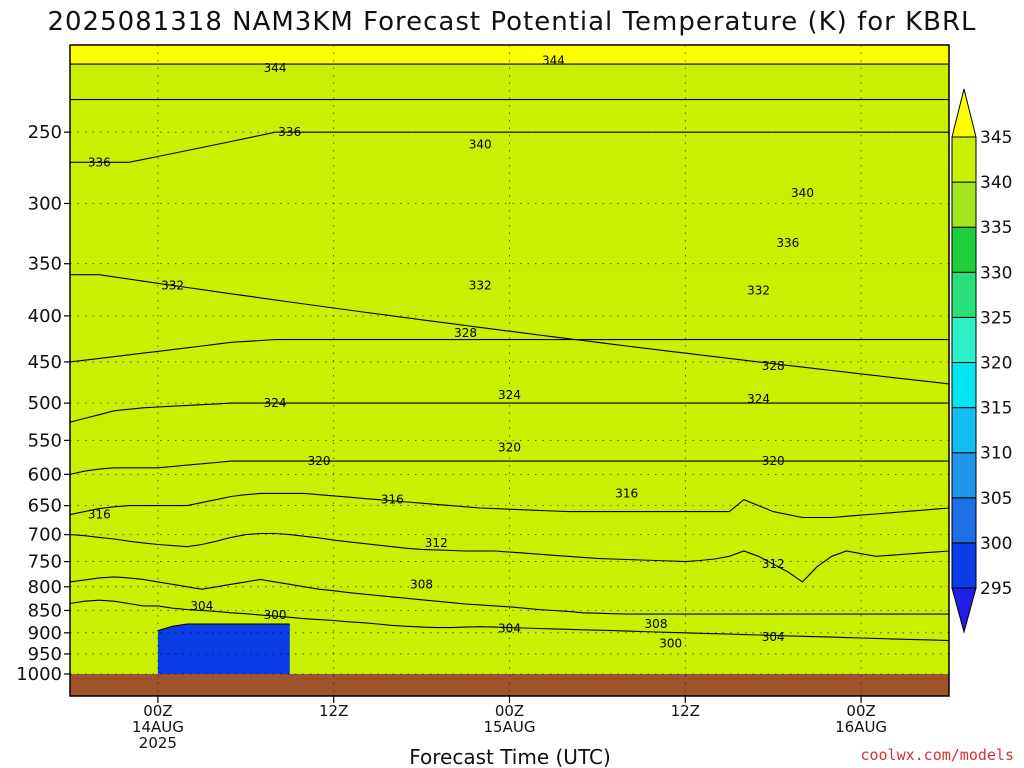 The image size is (1024, 768). What do you see at coordinates (45, 264) in the screenshot?
I see `y-tick-label: 350` at bounding box center [45, 264].